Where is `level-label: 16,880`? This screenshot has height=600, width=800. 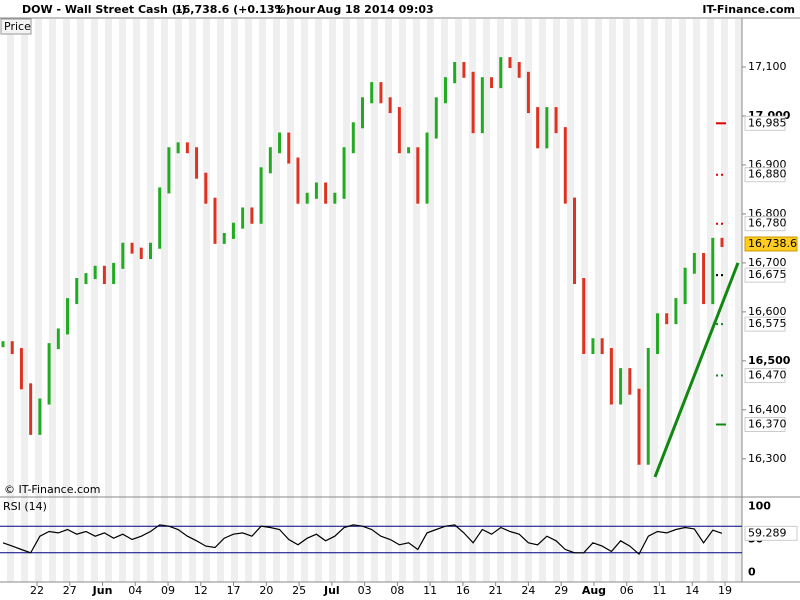
level-label: 16,880 is located at coordinates (767, 174).